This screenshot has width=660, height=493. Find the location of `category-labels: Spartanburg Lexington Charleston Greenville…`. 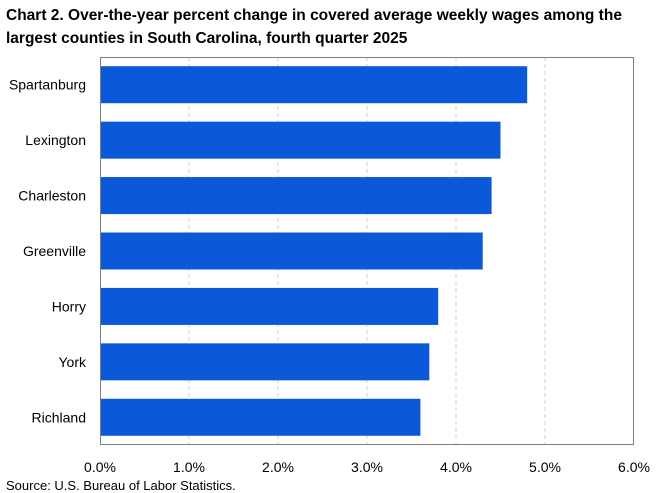

category-labels: Spartanburg Lexington Charleston Greenville… is located at coordinates (48, 251).